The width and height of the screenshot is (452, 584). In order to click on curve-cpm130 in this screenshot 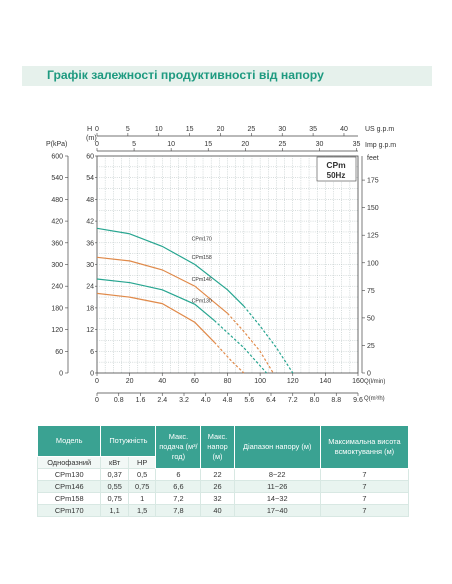, I will do `click(155, 317)`.